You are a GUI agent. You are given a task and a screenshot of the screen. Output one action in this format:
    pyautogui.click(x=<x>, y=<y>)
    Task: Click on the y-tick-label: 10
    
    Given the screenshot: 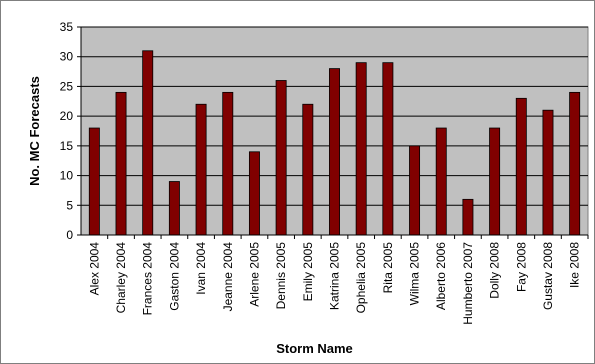 What is the action you would take?
    pyautogui.click(x=67, y=176)
    